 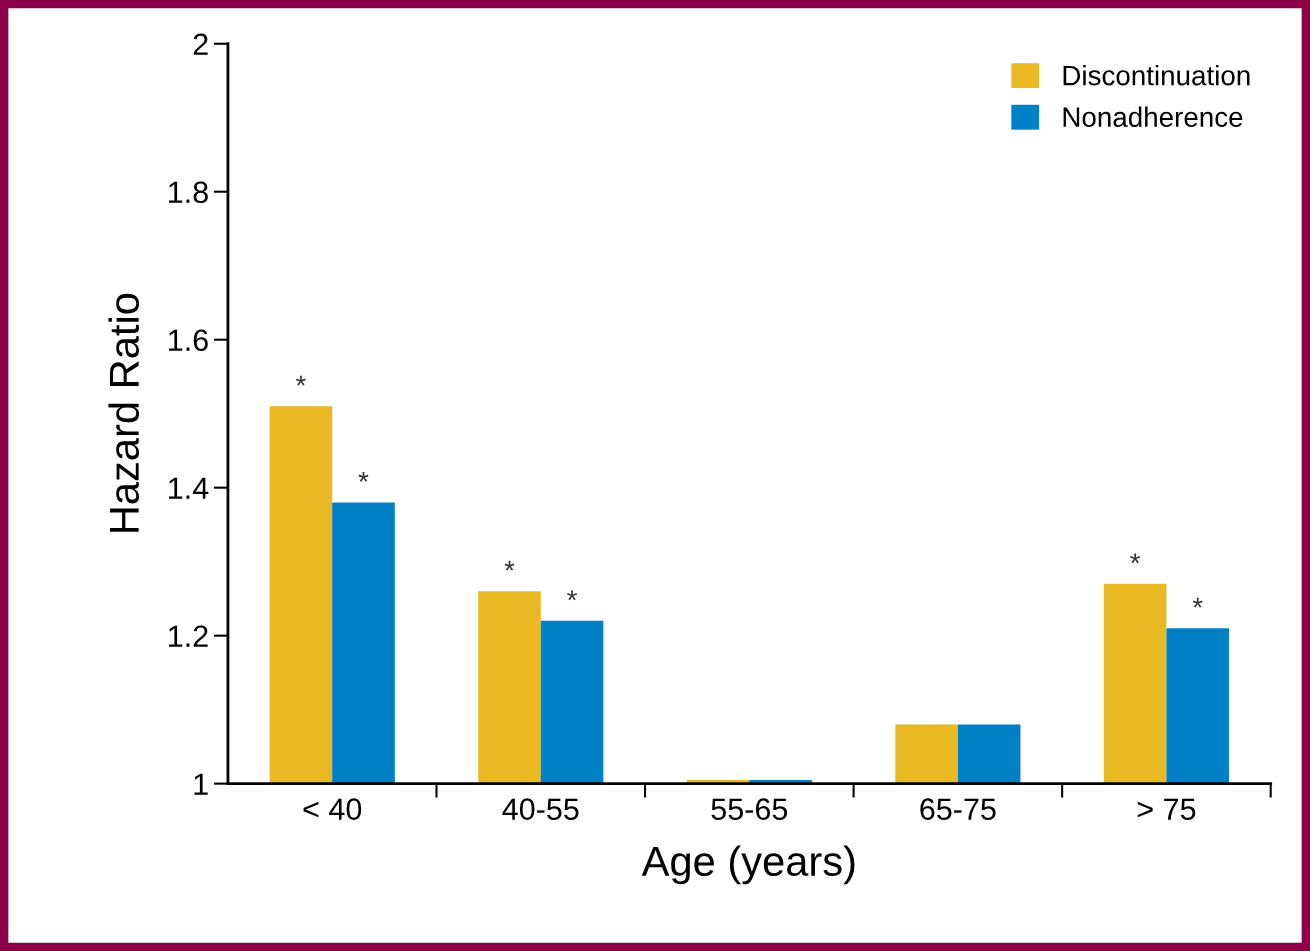 What do you see at coordinates (188, 636) in the screenshot?
I see `y-tick-label: 1.2` at bounding box center [188, 636].